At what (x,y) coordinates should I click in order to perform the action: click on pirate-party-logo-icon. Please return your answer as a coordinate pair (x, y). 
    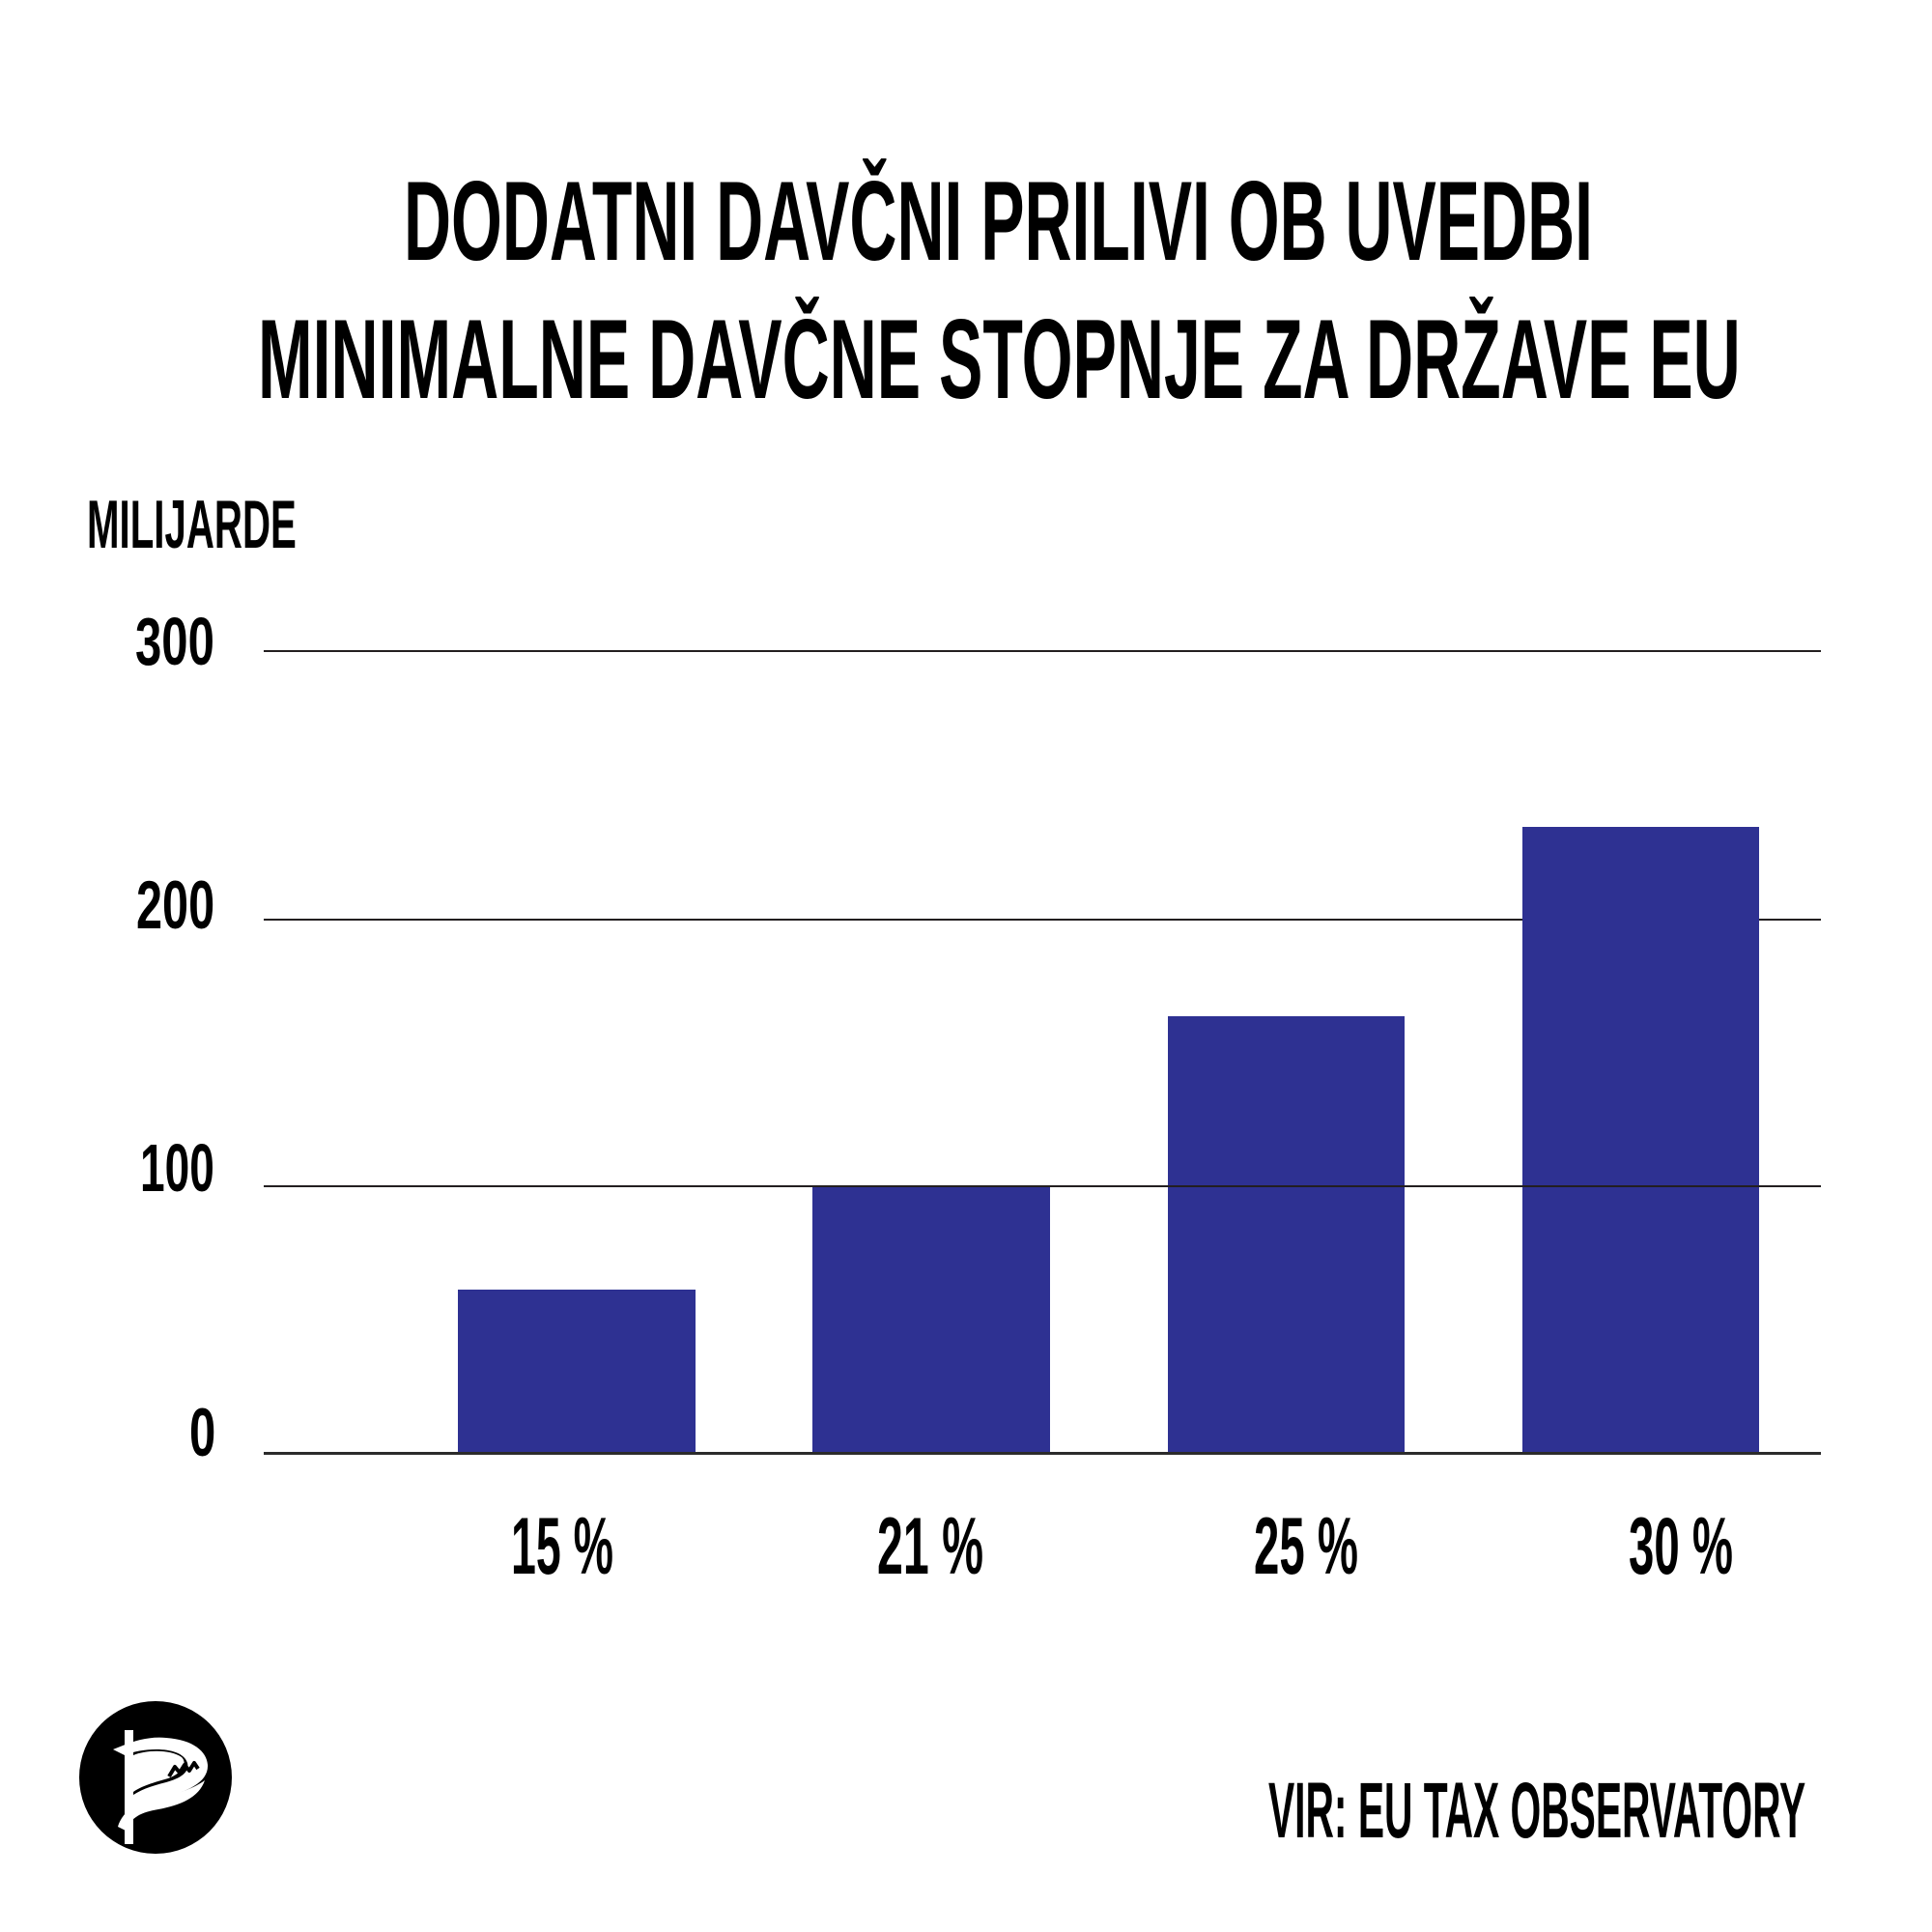
    Looking at the image, I should click on (155, 1777).